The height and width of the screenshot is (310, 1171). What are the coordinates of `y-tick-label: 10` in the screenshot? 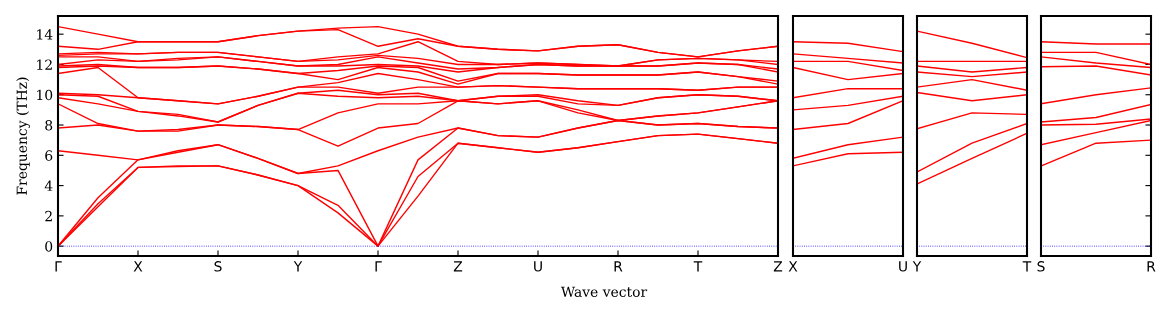 It's located at (45, 95).